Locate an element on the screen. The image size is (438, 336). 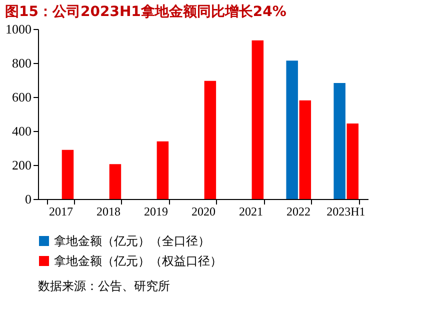
y-tick-label: 200 is located at coordinates (22, 165).